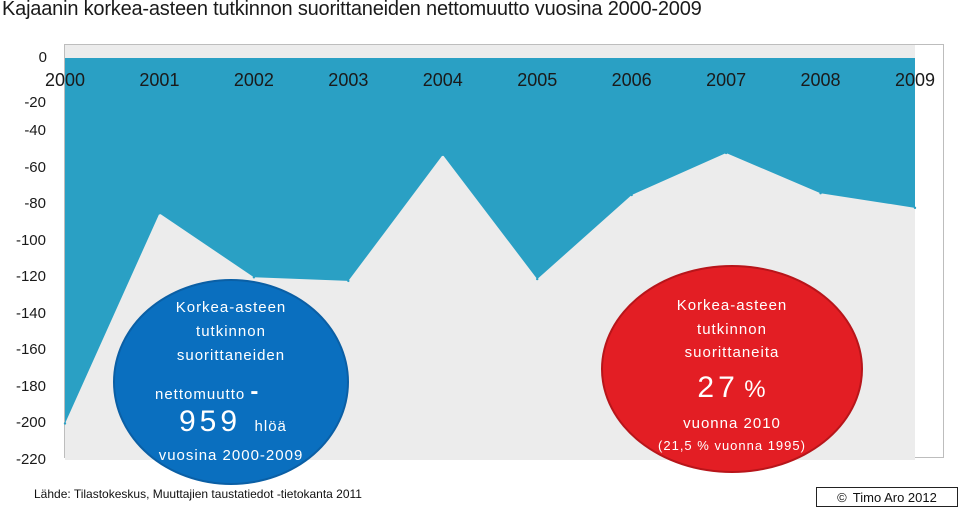 Image resolution: width=959 pixels, height=511 pixels. What do you see at coordinates (348, 80) in the screenshot?
I see `x-tick-label: 2003` at bounding box center [348, 80].